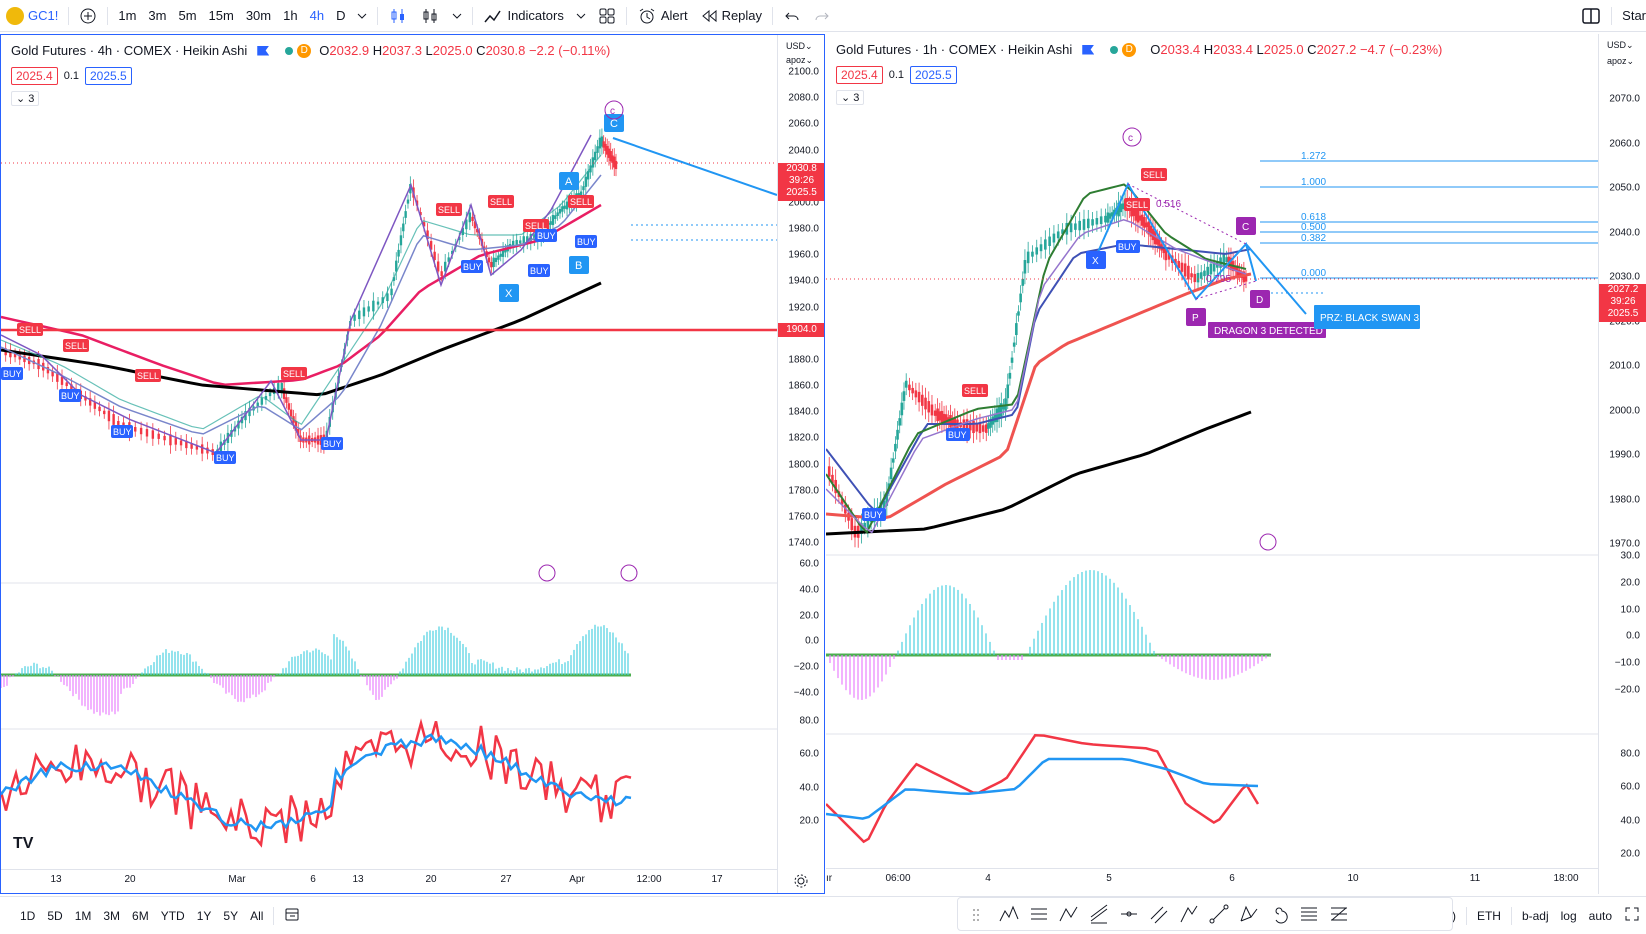  I want to click on buy-signal, so click(546, 235).